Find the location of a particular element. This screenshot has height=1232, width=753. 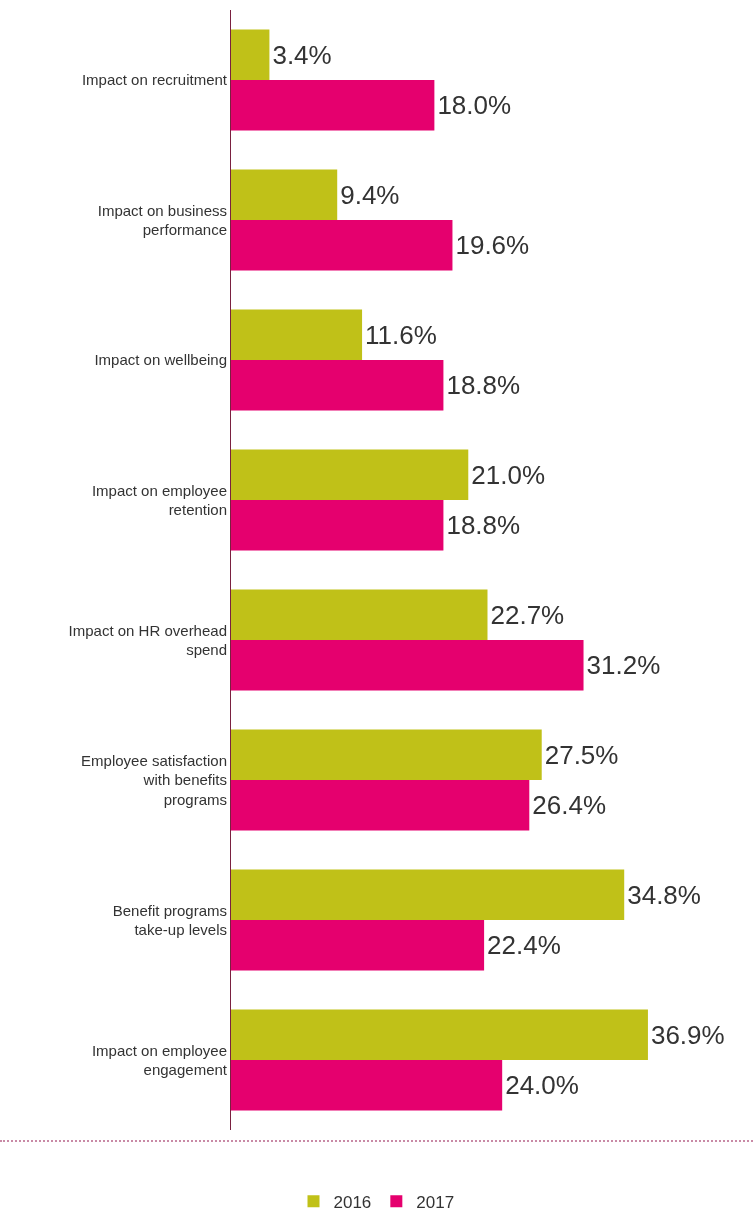

y-tick-label: Impact on HR overhead spend is located at coordinates (147, 639).